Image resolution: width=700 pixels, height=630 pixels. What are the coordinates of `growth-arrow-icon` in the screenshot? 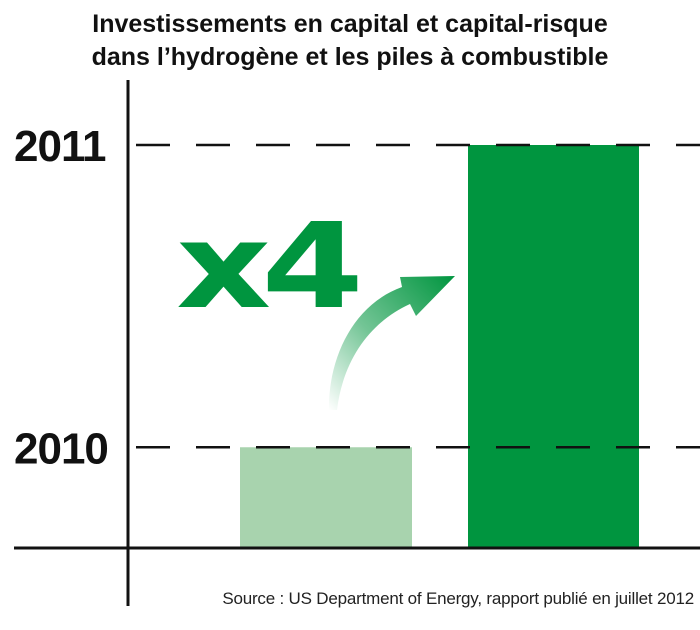 It's located at (391, 343).